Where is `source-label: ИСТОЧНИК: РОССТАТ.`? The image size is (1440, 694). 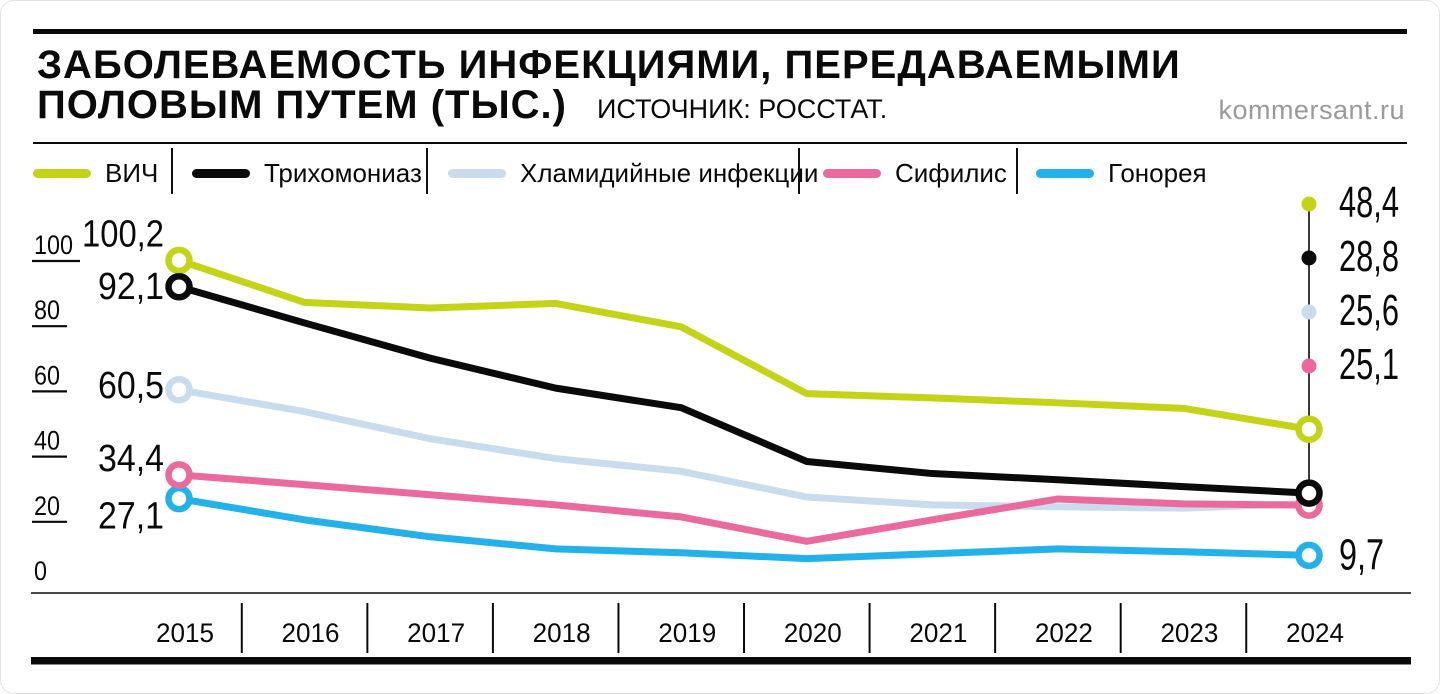
source-label: ИСТОЧНИК: РОССТАТ. is located at coordinates (742, 109).